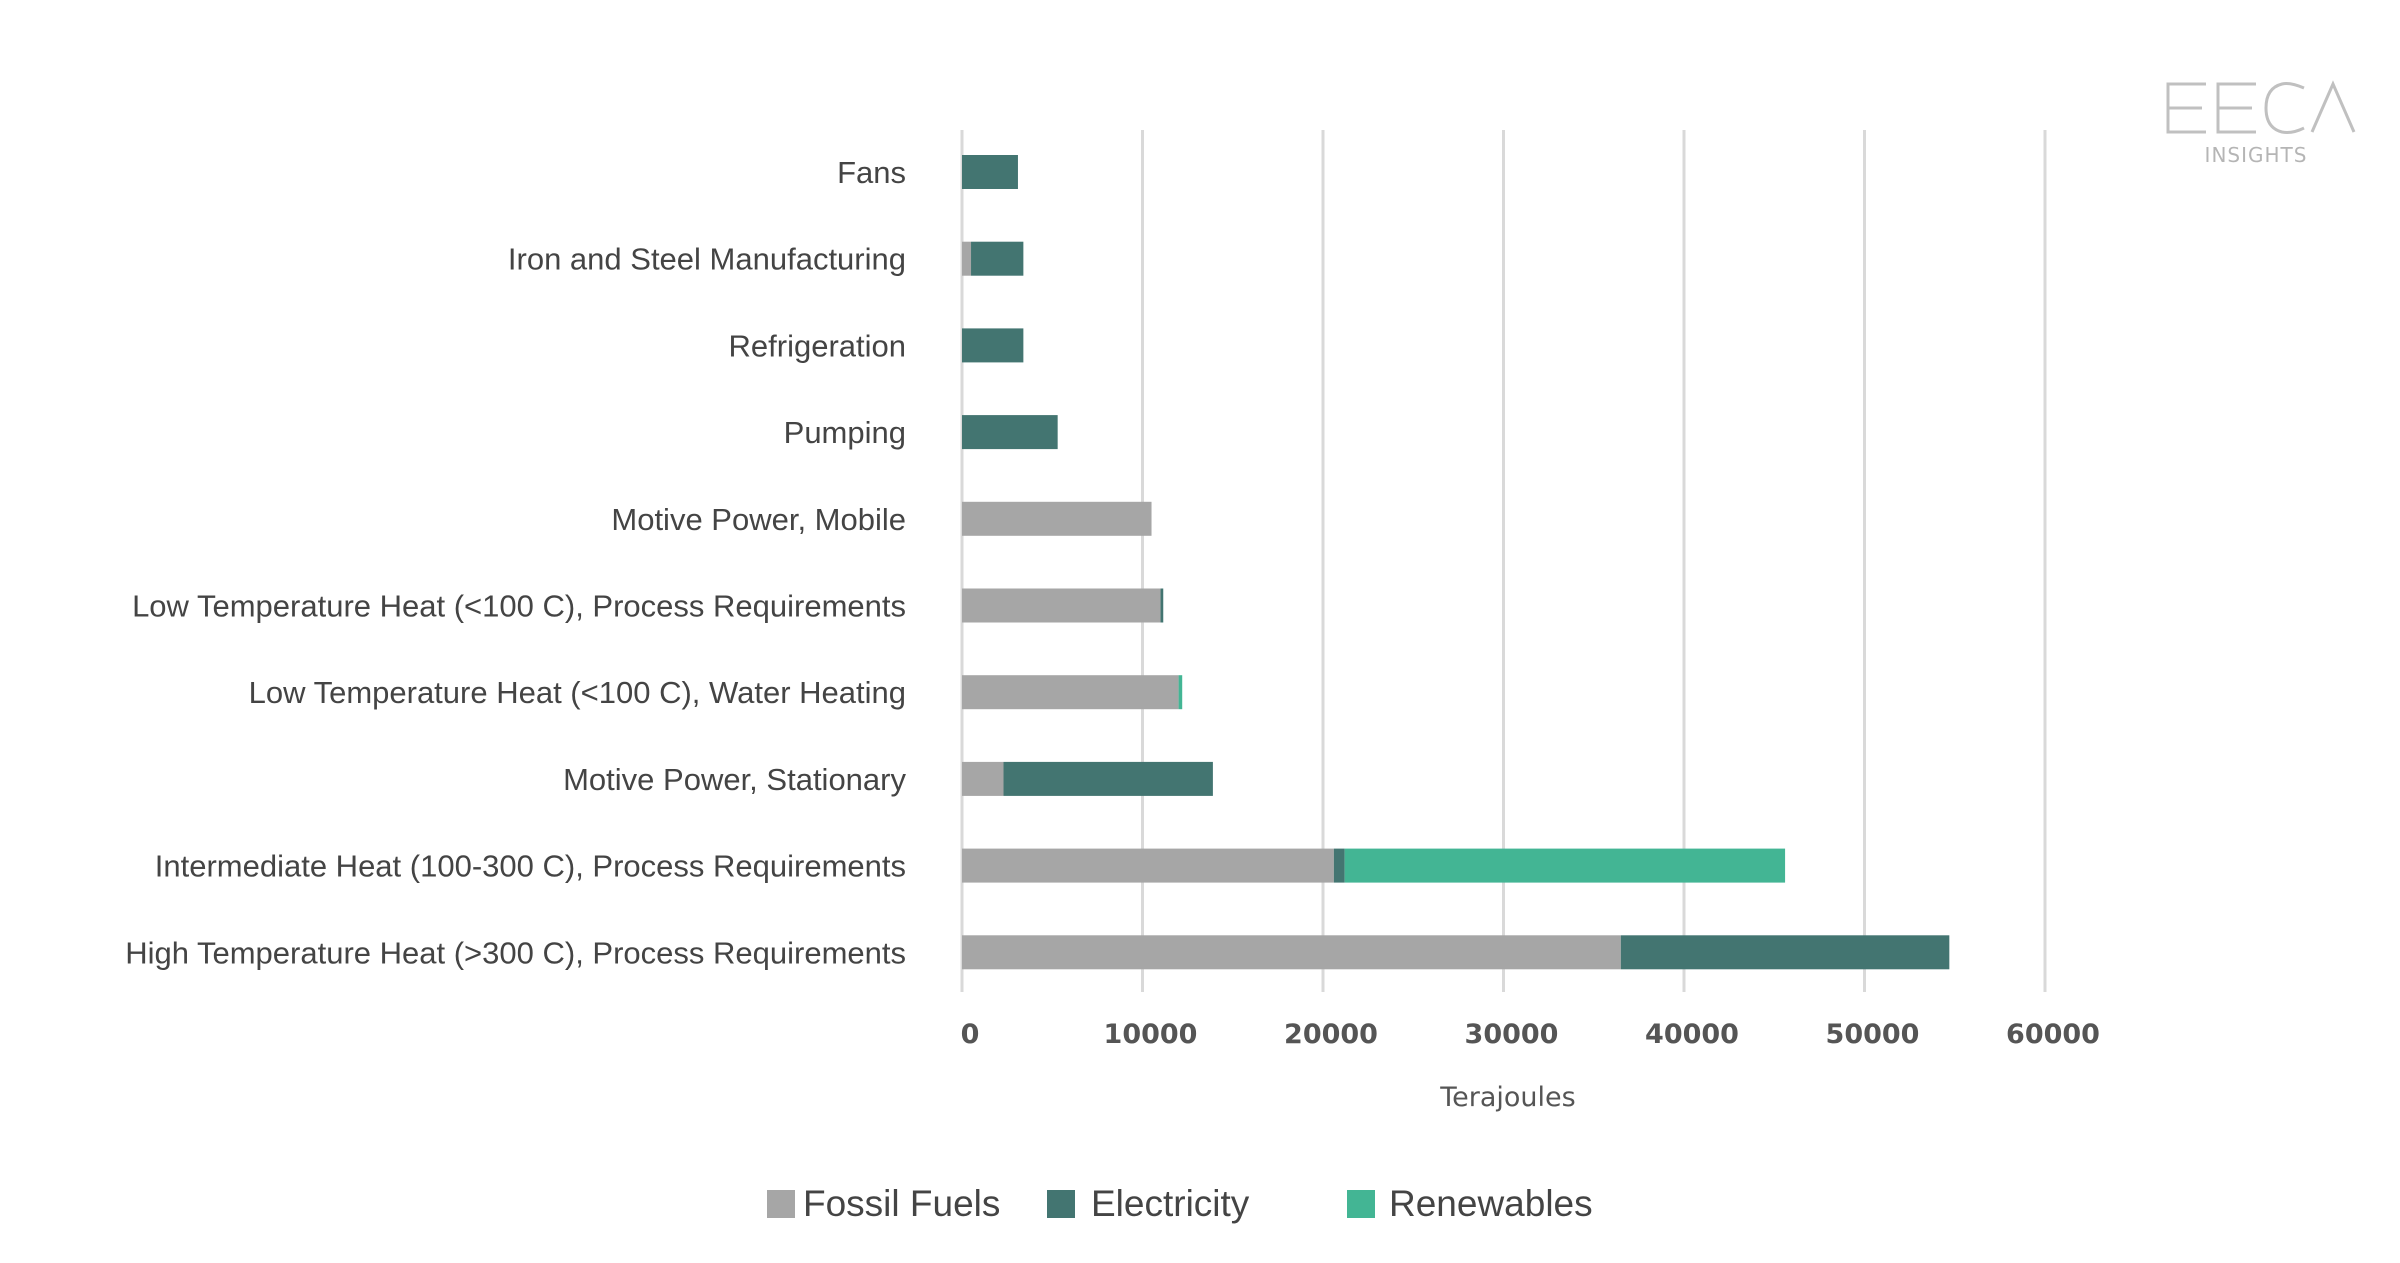 The image size is (2400, 1263). I want to click on legend-label: Fossil Fuels, so click(901, 1203).